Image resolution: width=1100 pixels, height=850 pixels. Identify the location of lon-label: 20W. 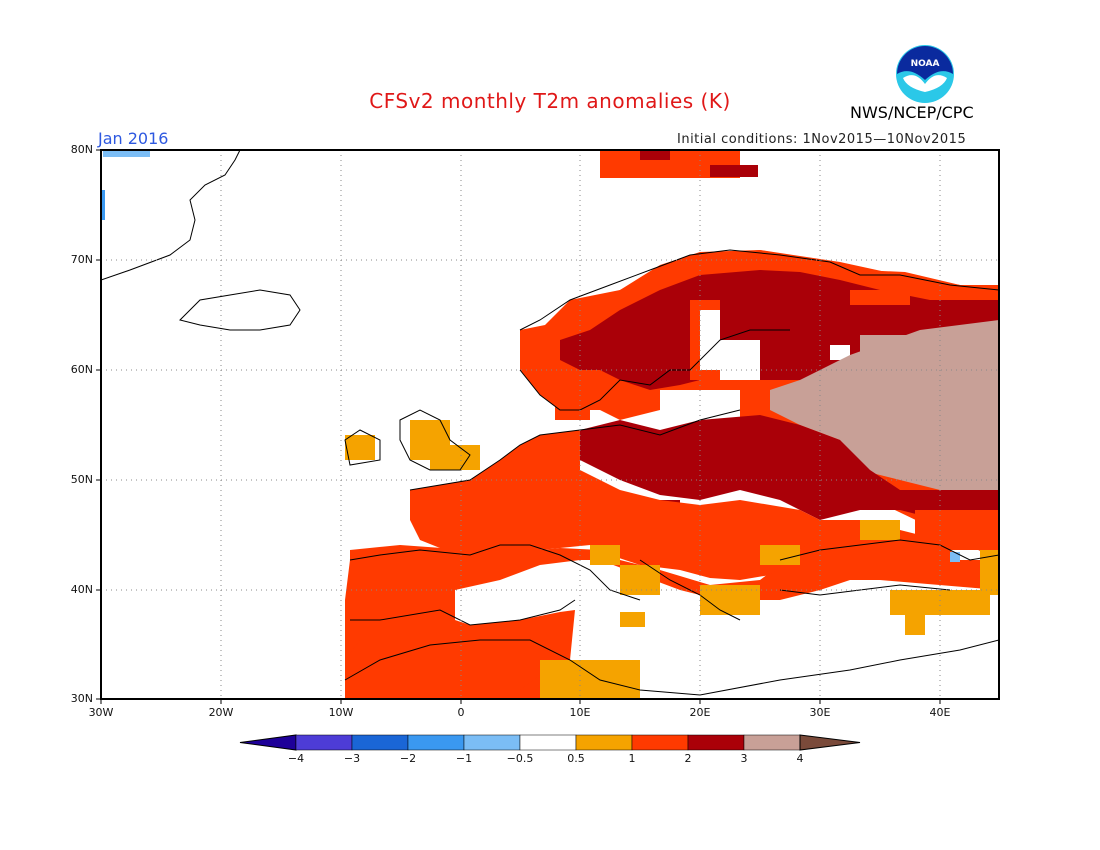
(221, 712).